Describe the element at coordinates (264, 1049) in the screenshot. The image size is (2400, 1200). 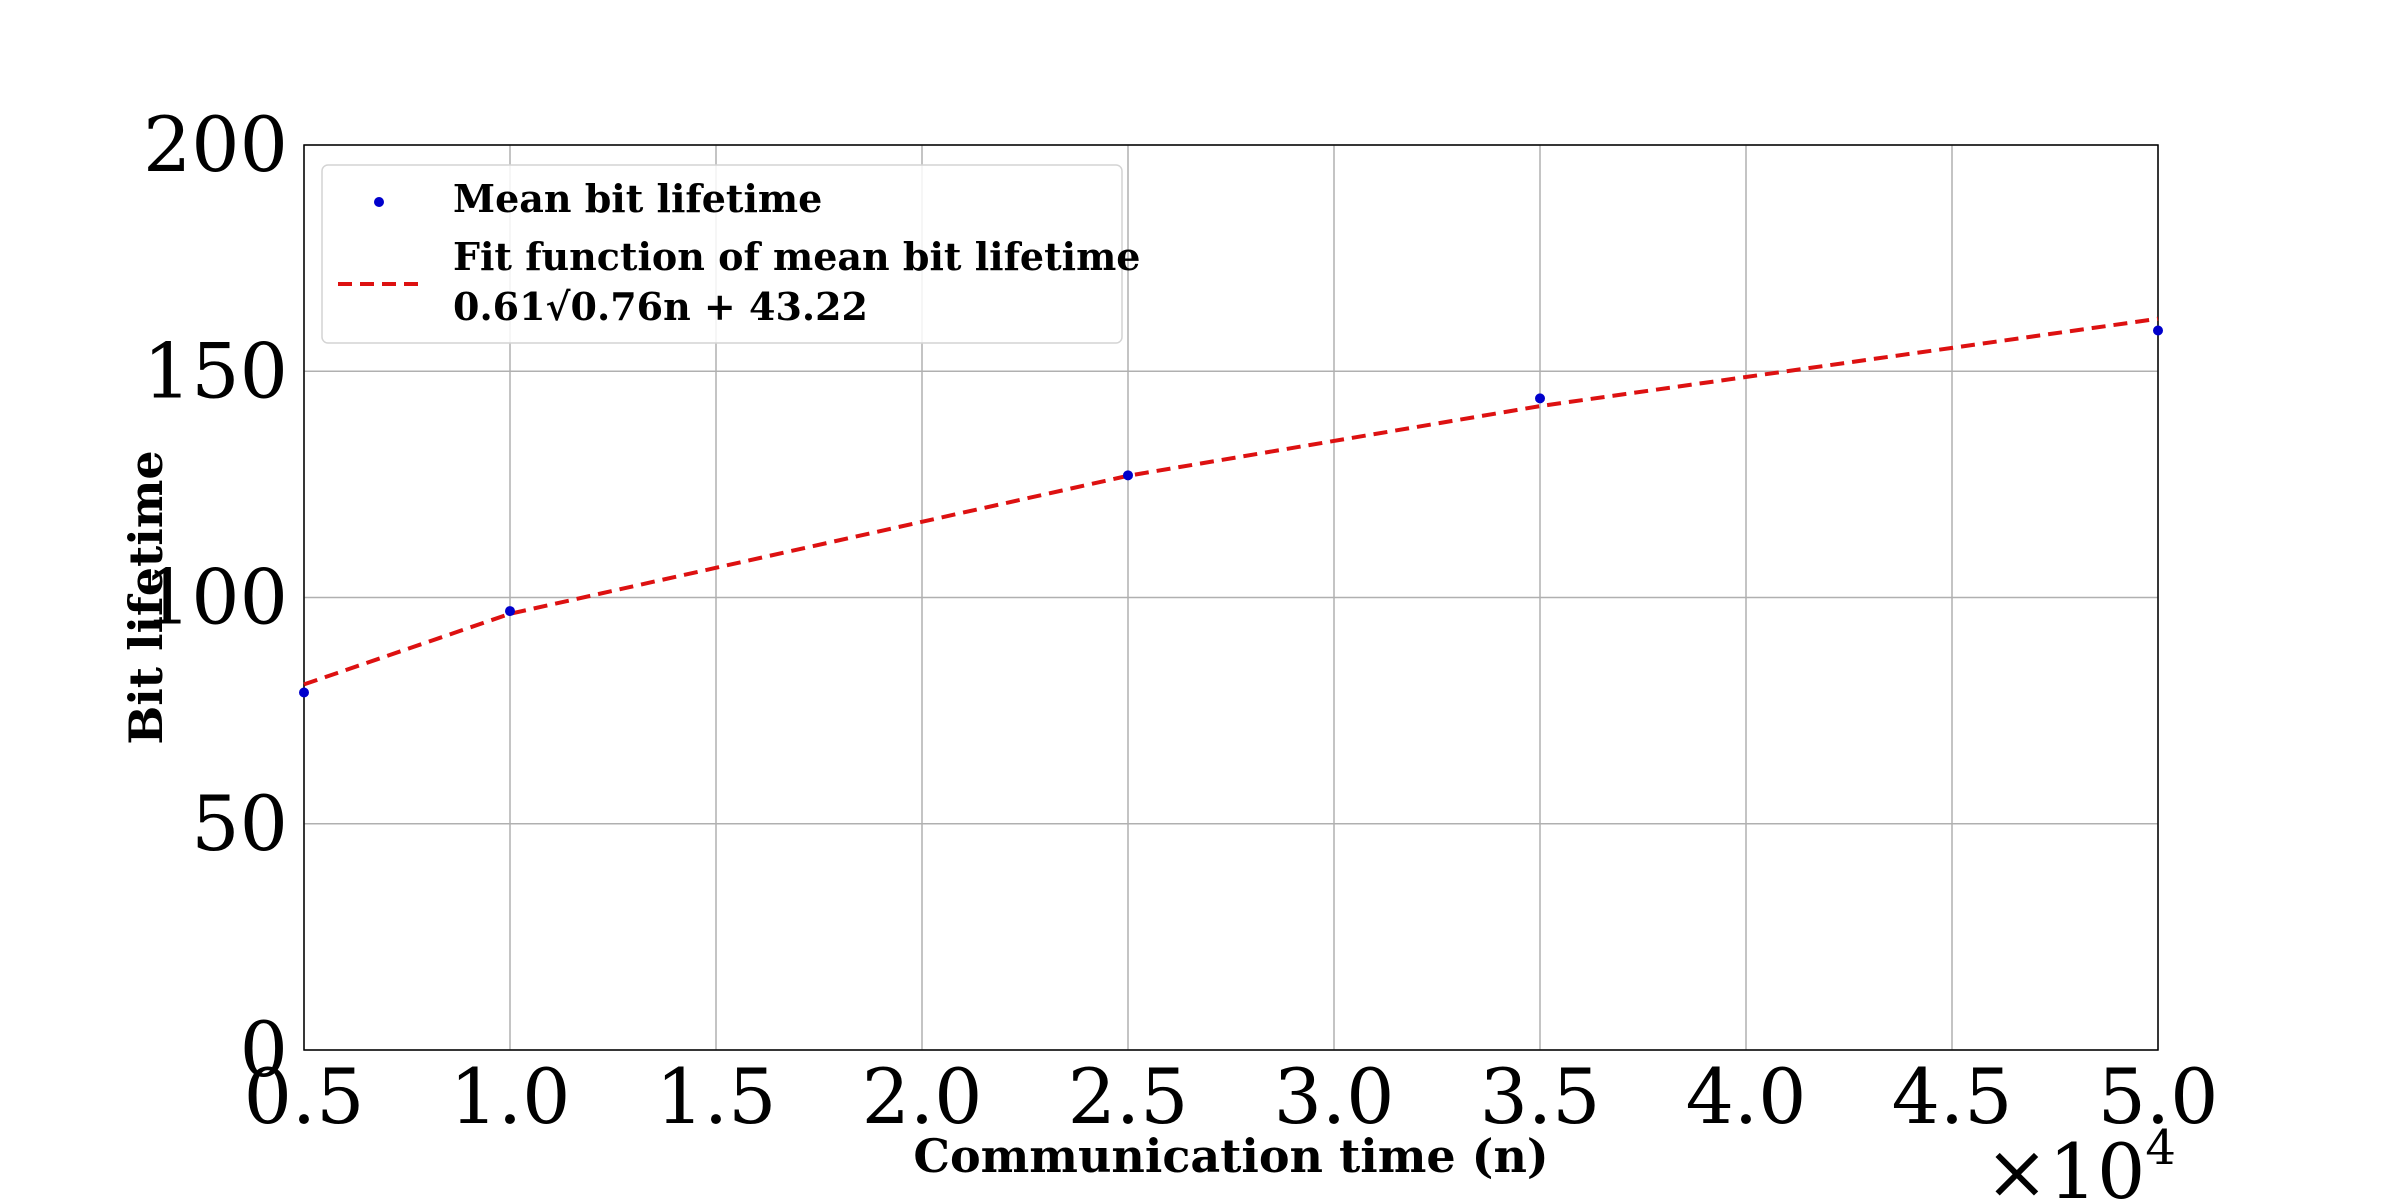
I see `y-tick-label: 0` at that location.